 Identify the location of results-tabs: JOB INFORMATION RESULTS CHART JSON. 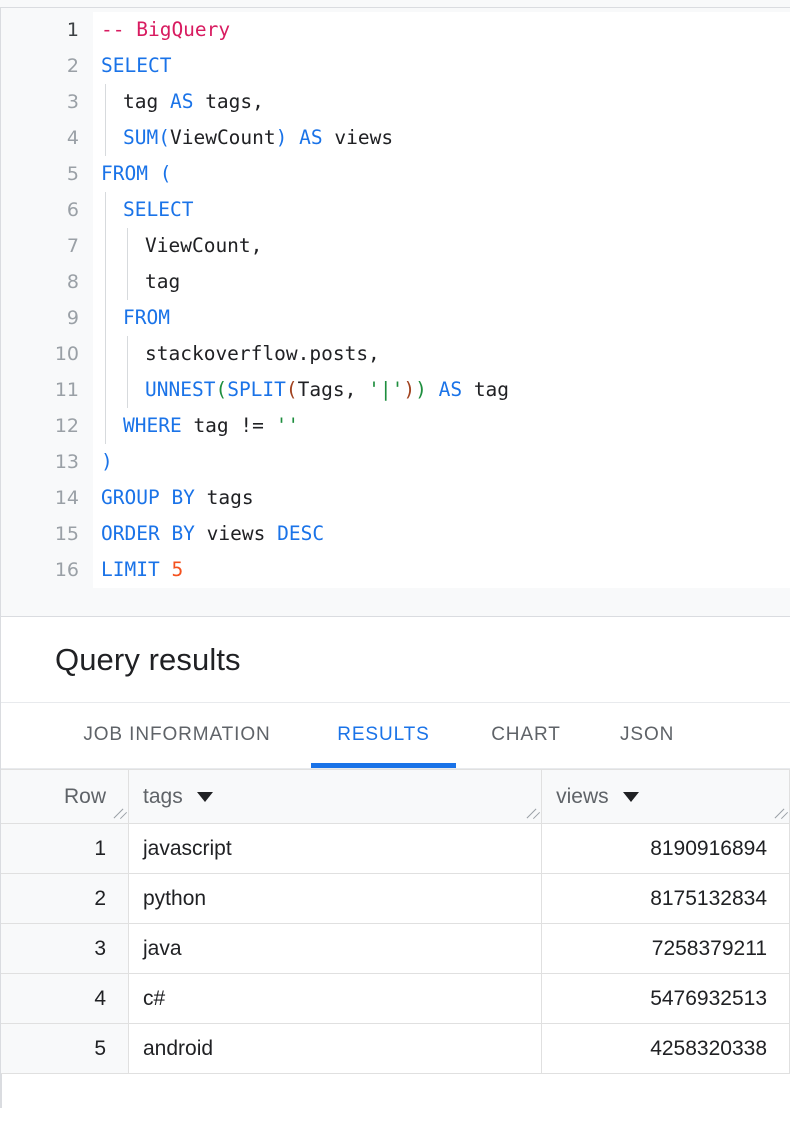
(395, 736).